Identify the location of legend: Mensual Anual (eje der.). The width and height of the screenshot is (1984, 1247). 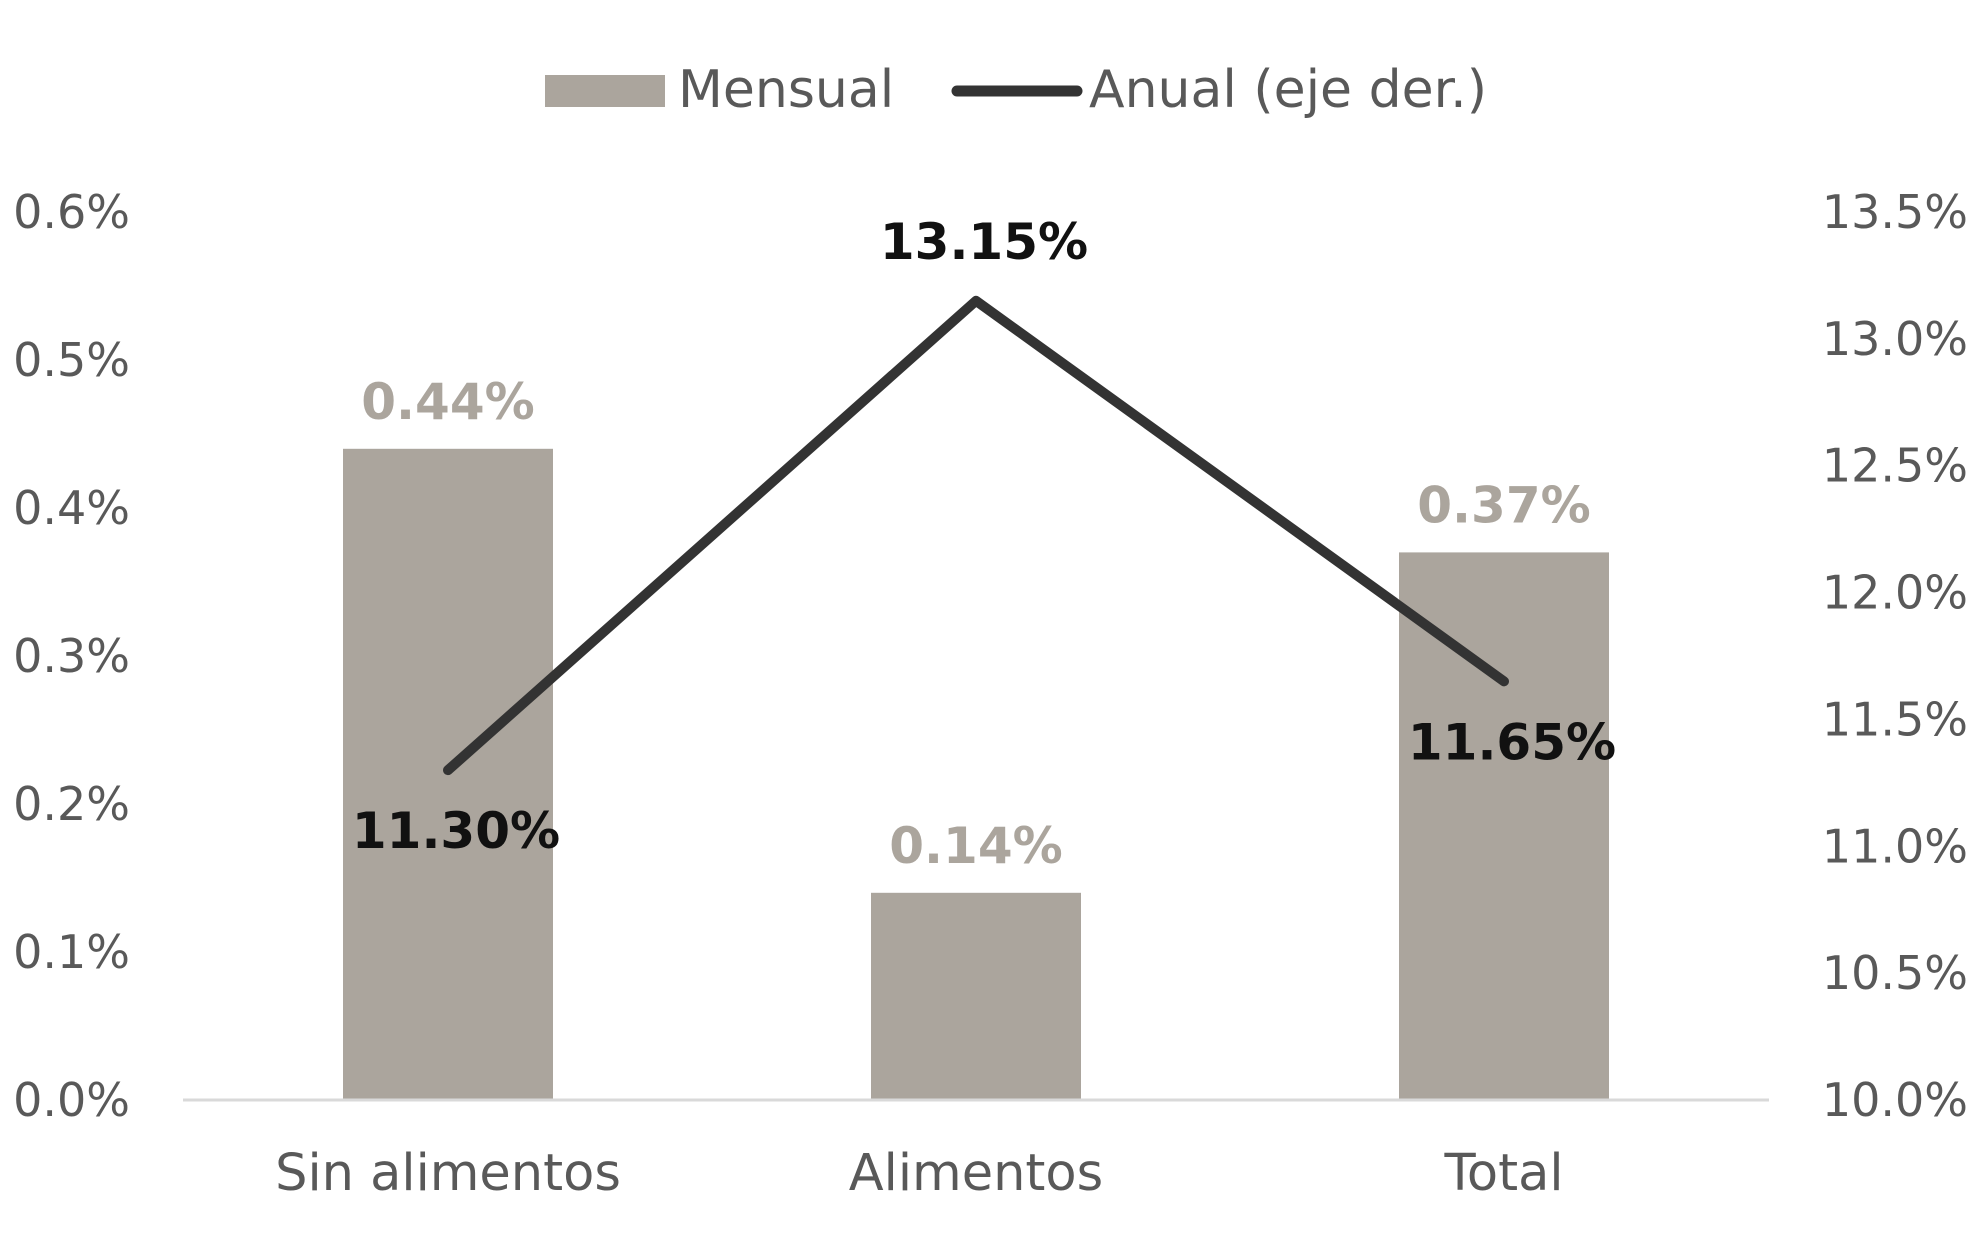
(1016, 90).